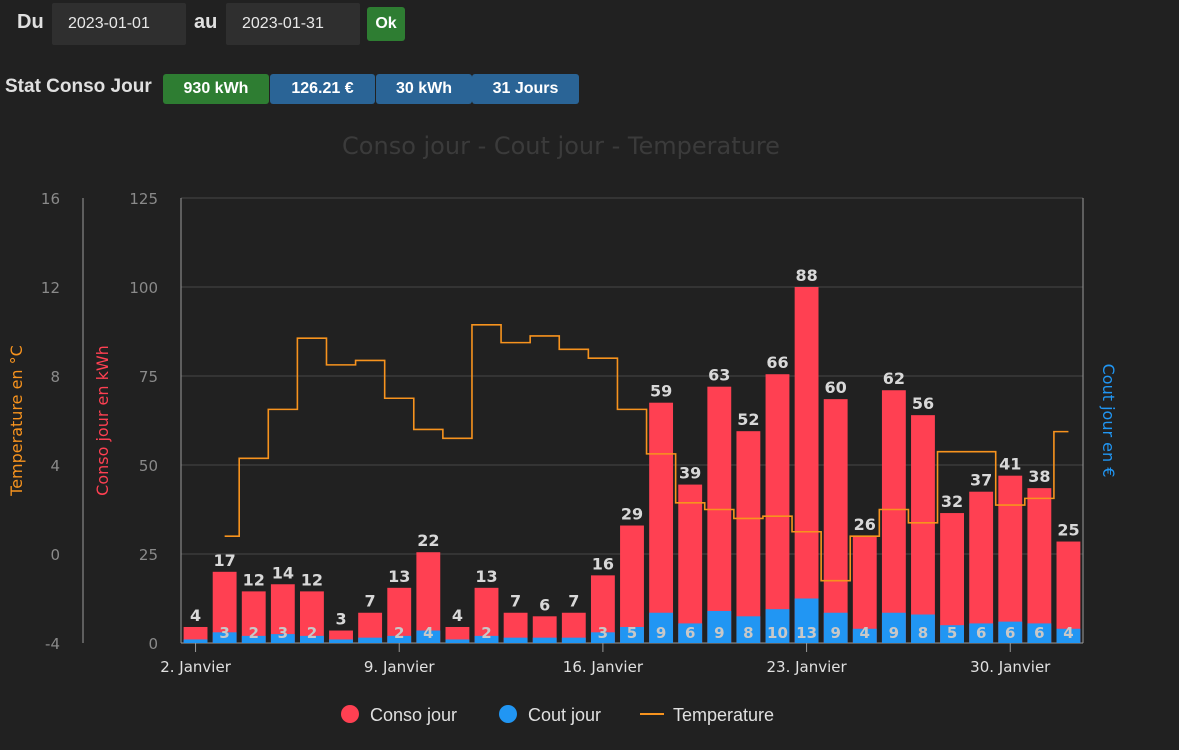 The image size is (1179, 750). I want to click on conso-data-label: 41, so click(1010, 464).